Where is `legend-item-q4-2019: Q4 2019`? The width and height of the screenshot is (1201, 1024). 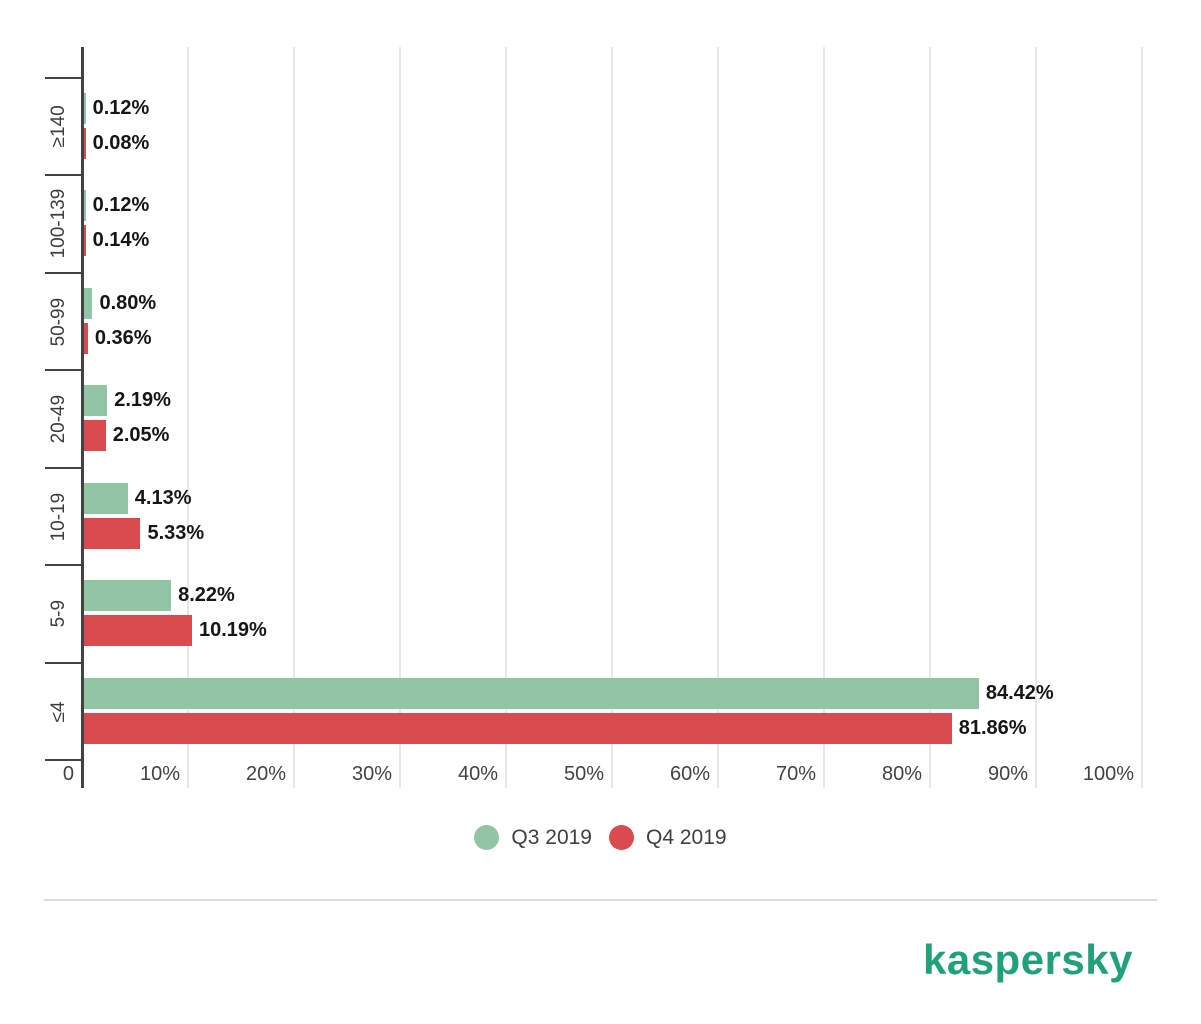
legend-item-q4-2019: Q4 2019 is located at coordinates (668, 837).